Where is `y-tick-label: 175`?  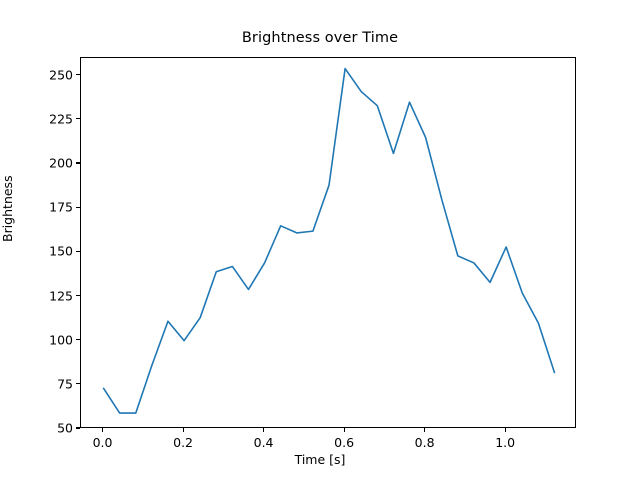 y-tick-label: 175 is located at coordinates (61, 207).